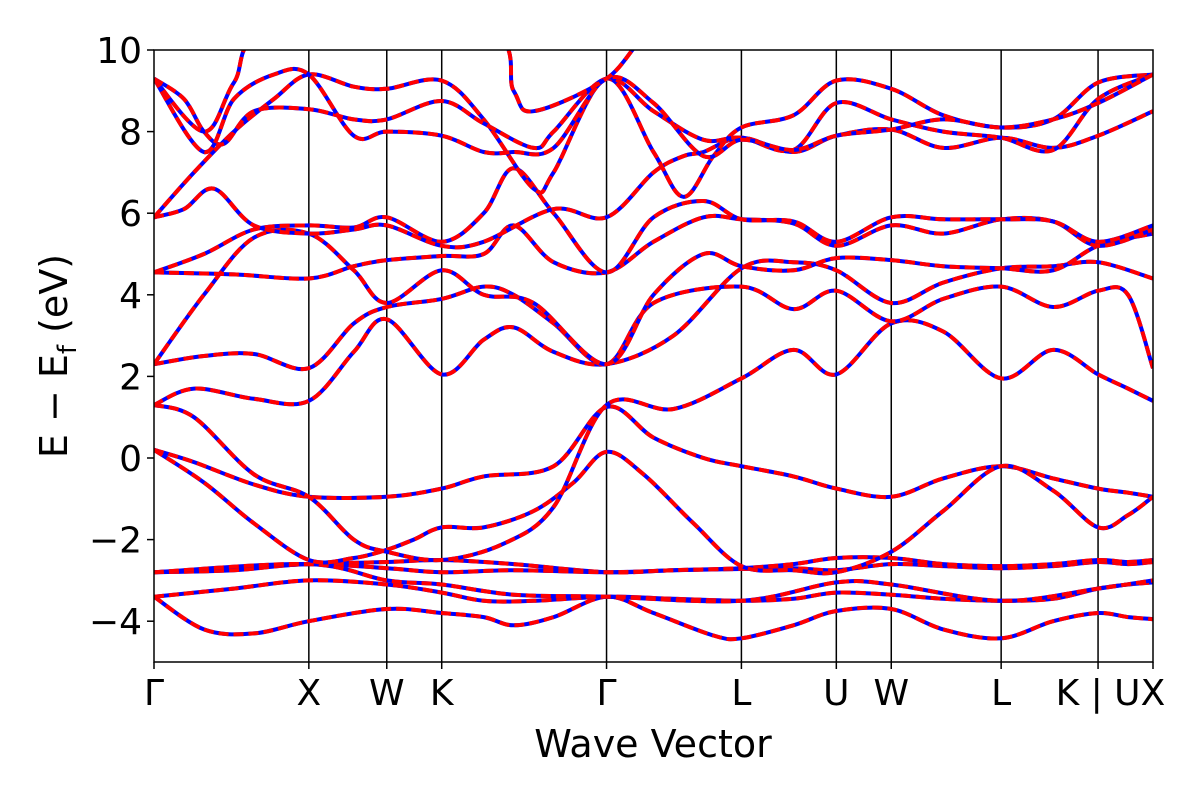  What do you see at coordinates (130, 296) in the screenshot?
I see `y-tick-label: 4` at bounding box center [130, 296].